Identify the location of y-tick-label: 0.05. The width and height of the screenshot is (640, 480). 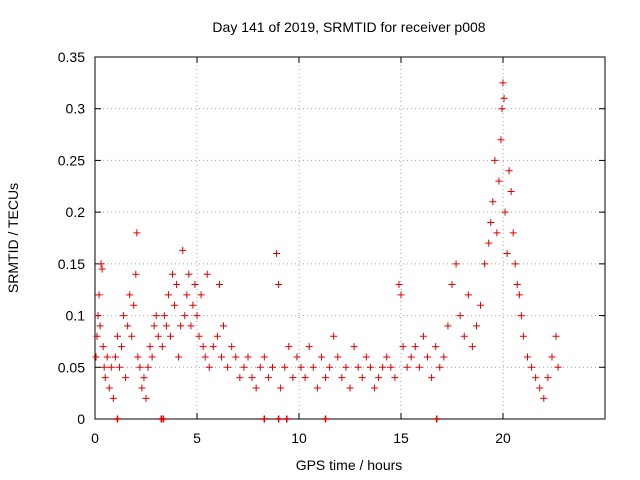
(71, 367).